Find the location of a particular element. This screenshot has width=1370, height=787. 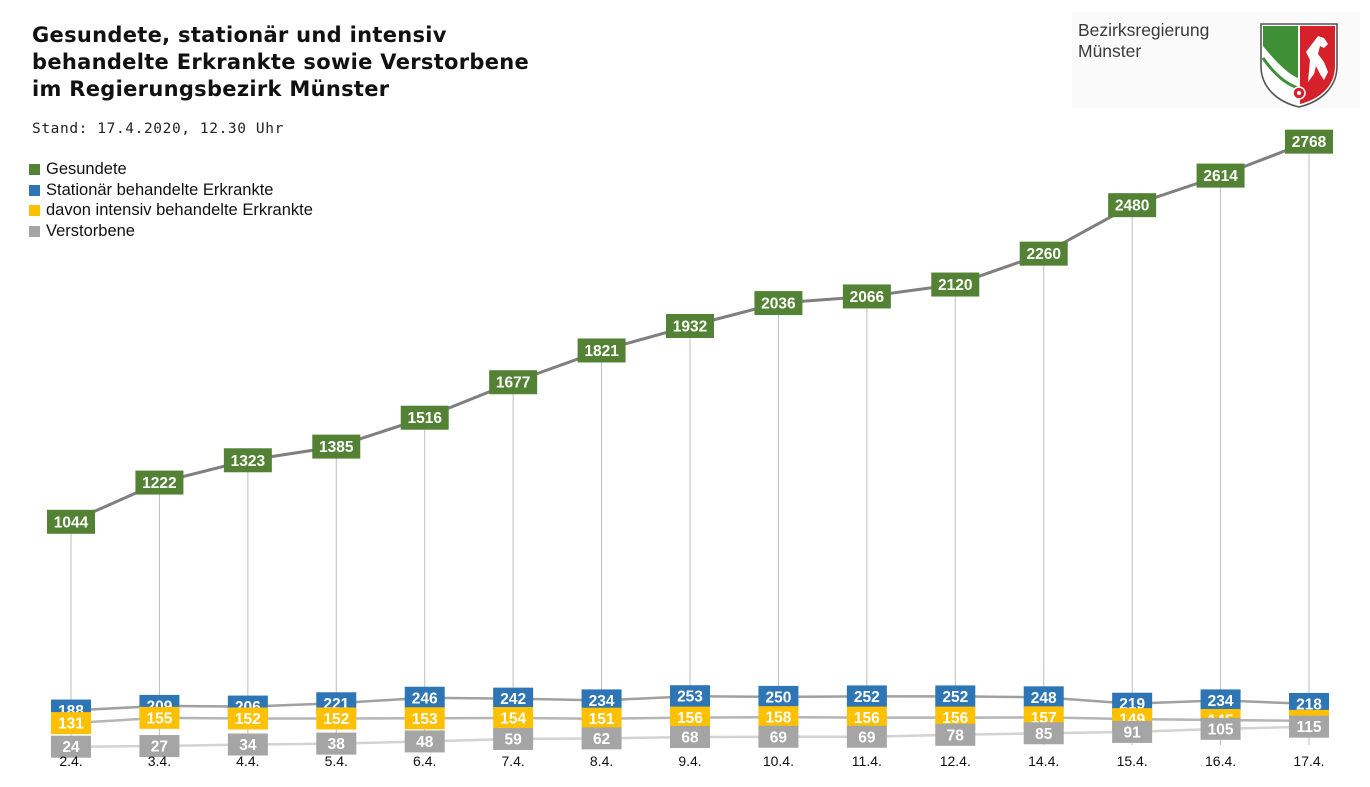

x-tick-label: 10.4. is located at coordinates (778, 761).